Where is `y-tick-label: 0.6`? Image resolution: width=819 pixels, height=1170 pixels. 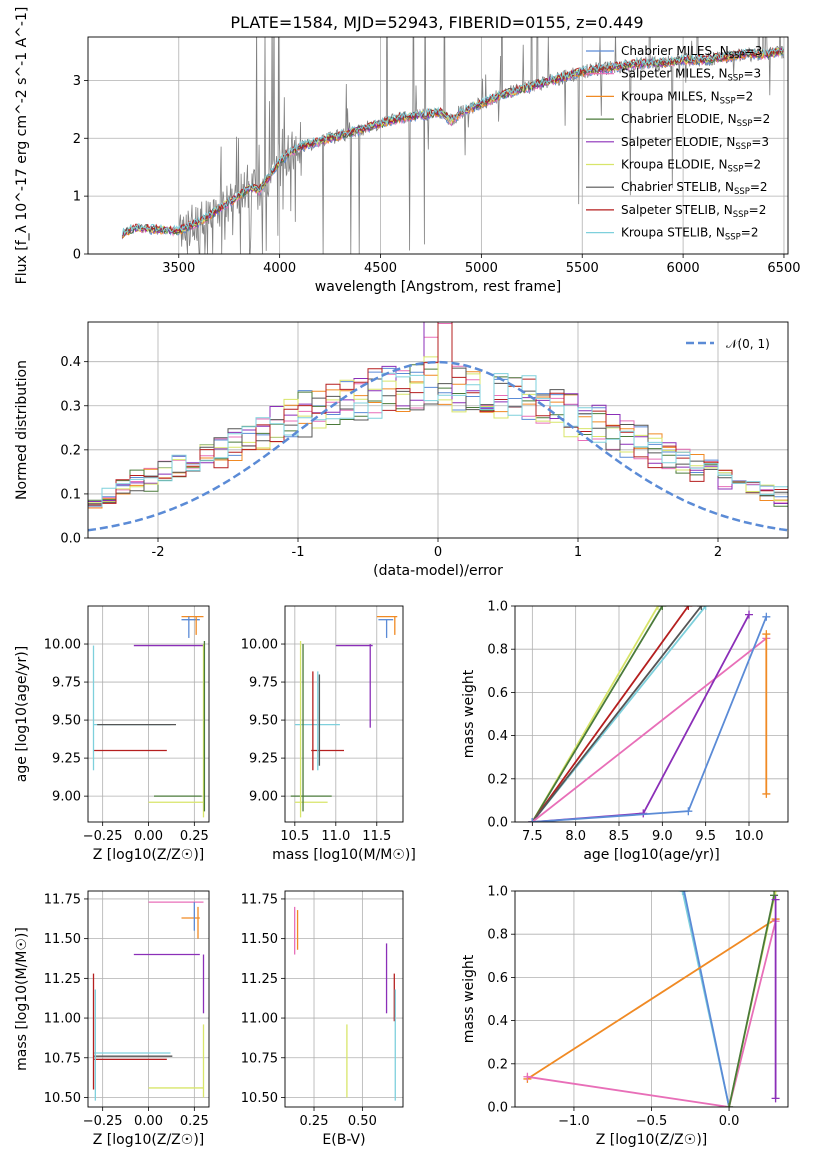 y-tick-label: 0.6 is located at coordinates (497, 693).